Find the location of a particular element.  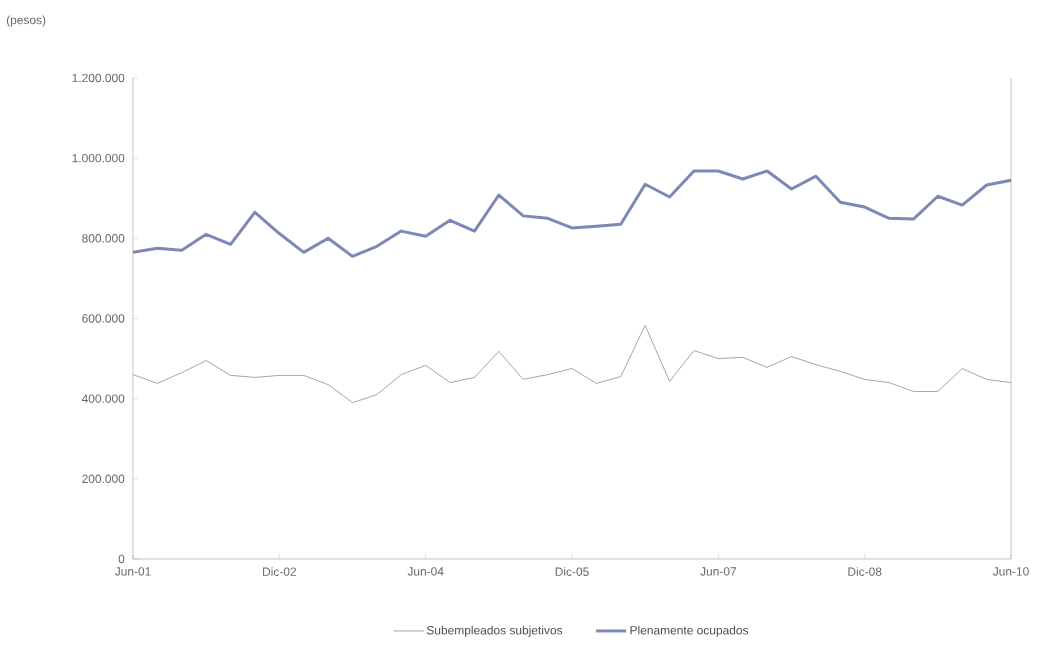

y-tick-label: 200.000 is located at coordinates (103, 479).